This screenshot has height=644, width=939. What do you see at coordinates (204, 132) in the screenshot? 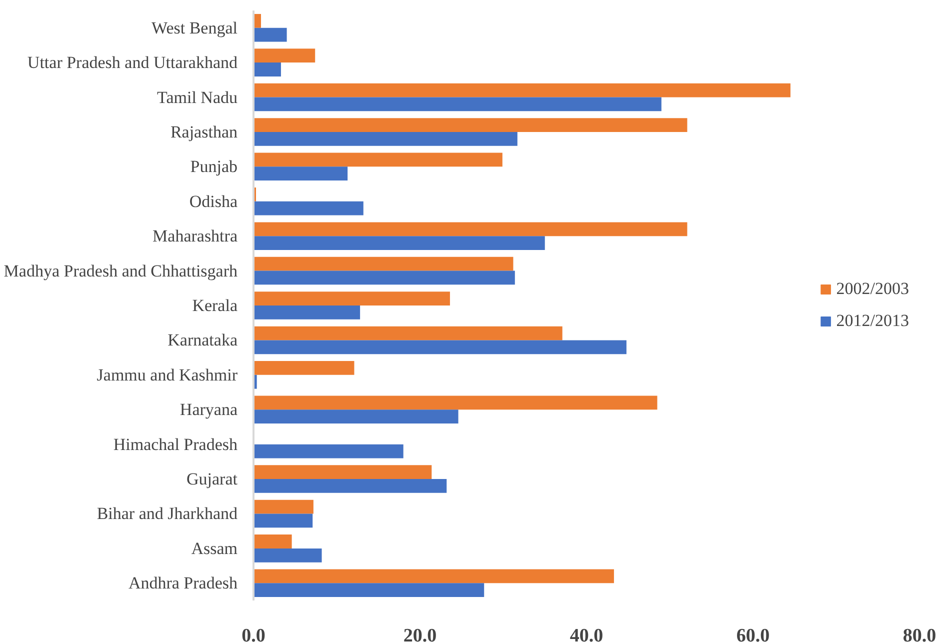
I see `y-tick-label: Rajasthan` at bounding box center [204, 132].